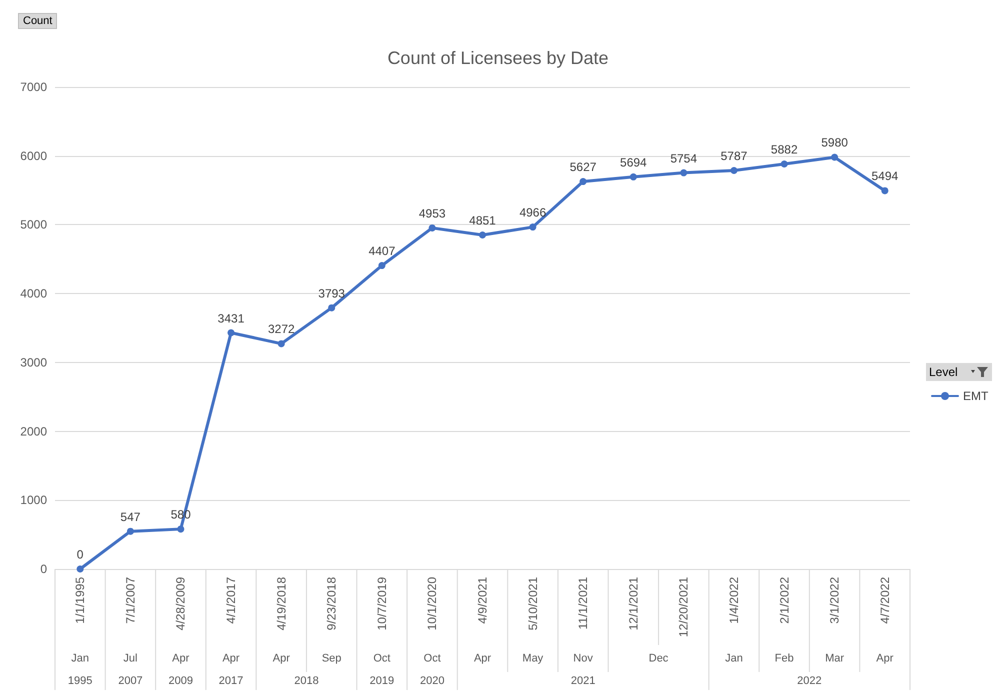 This screenshot has width=996, height=694. Describe the element at coordinates (34, 87) in the screenshot. I see `y-tick-label: 7000` at that location.